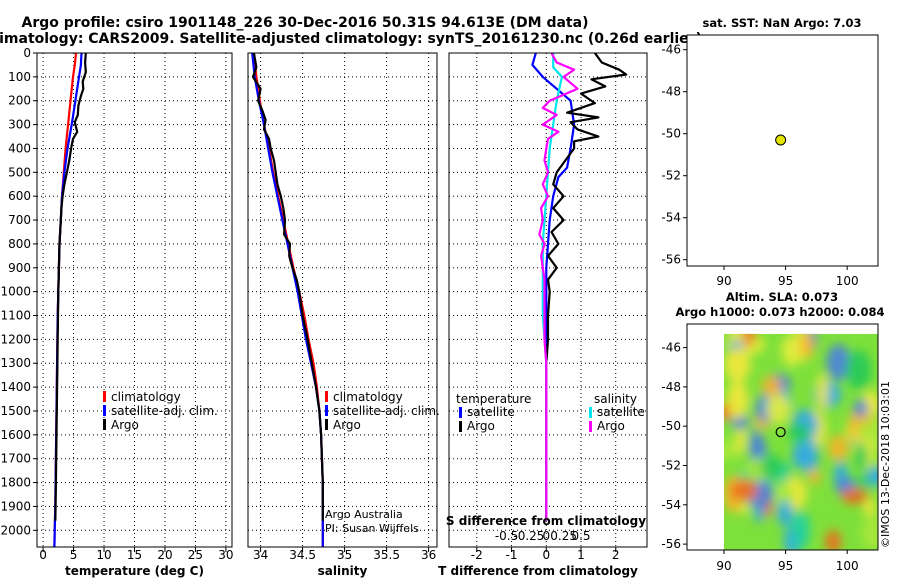 The height and width of the screenshot is (580, 900). I want to click on legend-heading-salinity: salinity, so click(615, 399).